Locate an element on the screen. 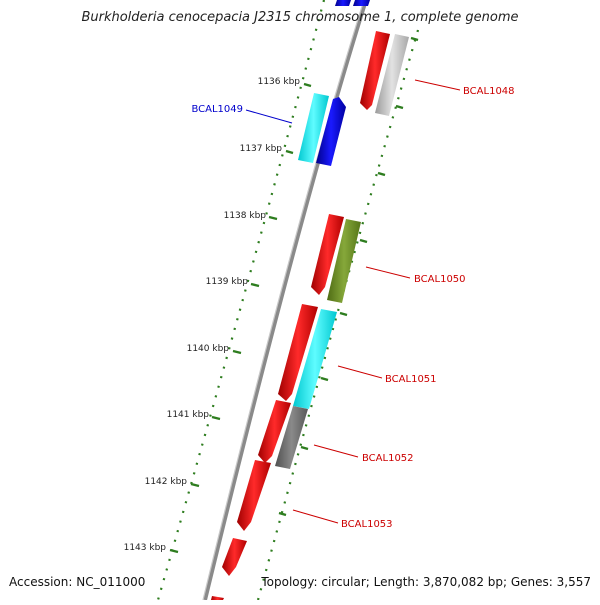  gene-label-bcal1048: BCAL1048 is located at coordinates (489, 91).